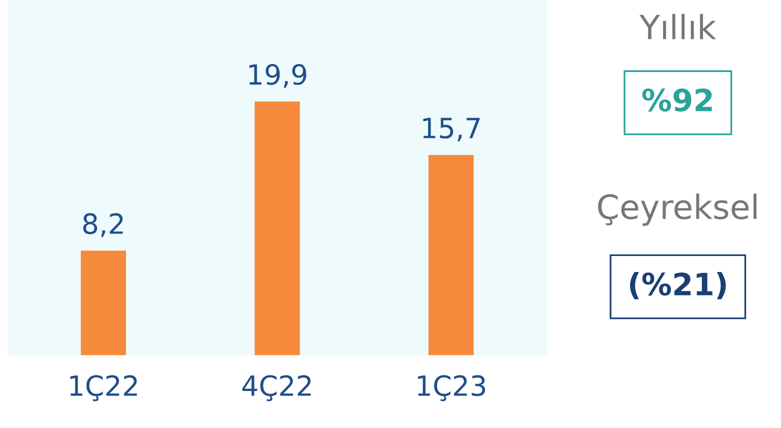  I want to click on data-label: 19,9, so click(277, 76).